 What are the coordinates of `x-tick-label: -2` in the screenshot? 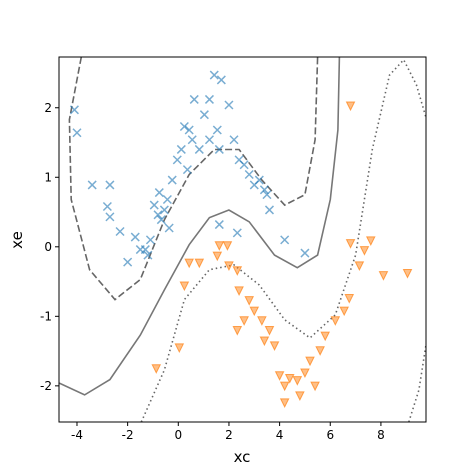 It's located at (128, 435).